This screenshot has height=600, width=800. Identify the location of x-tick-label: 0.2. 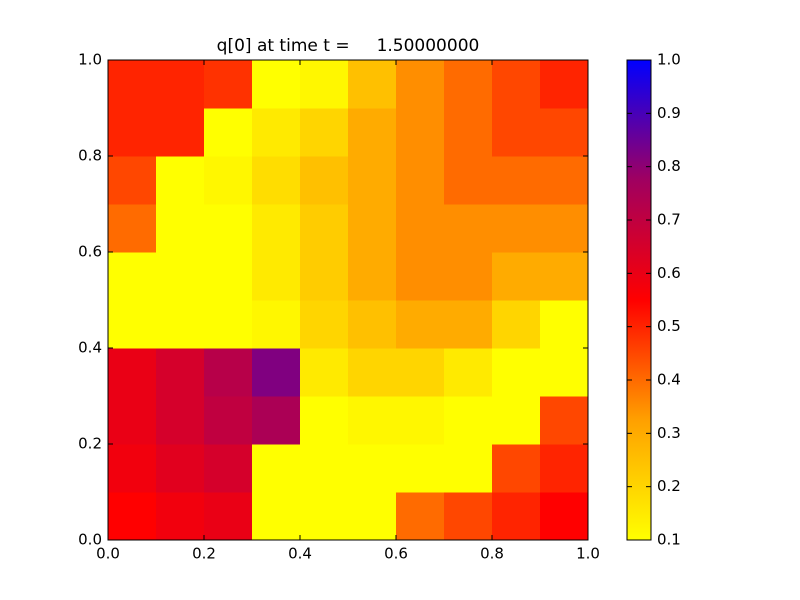
(204, 554).